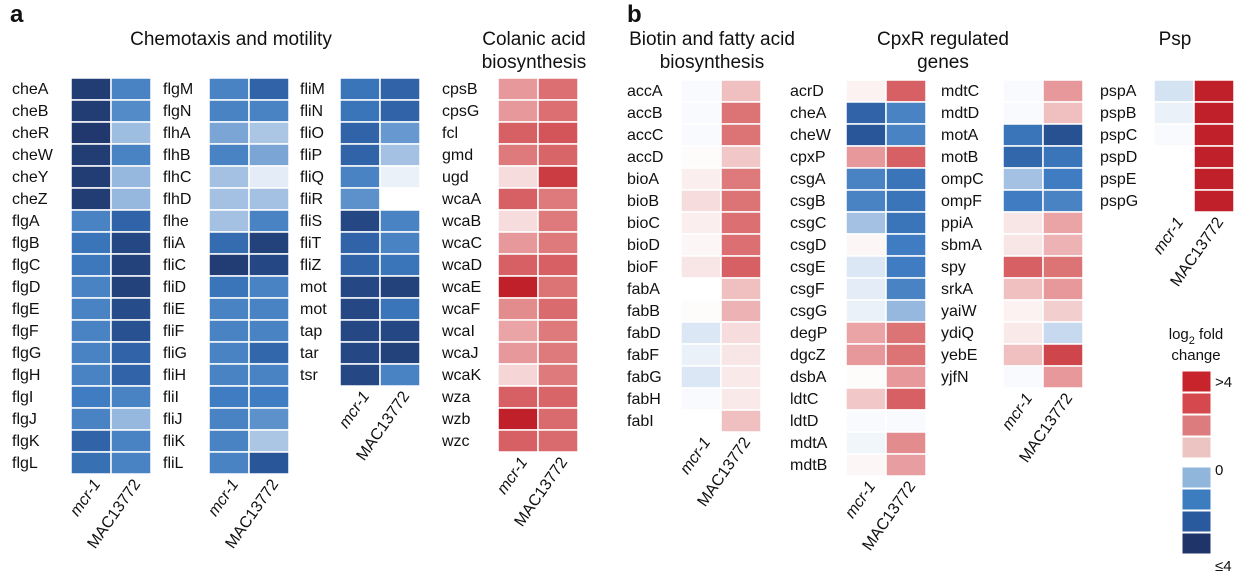 Image resolution: width=1248 pixels, height=580 pixels. I want to click on row-label: flgF, so click(25, 331).